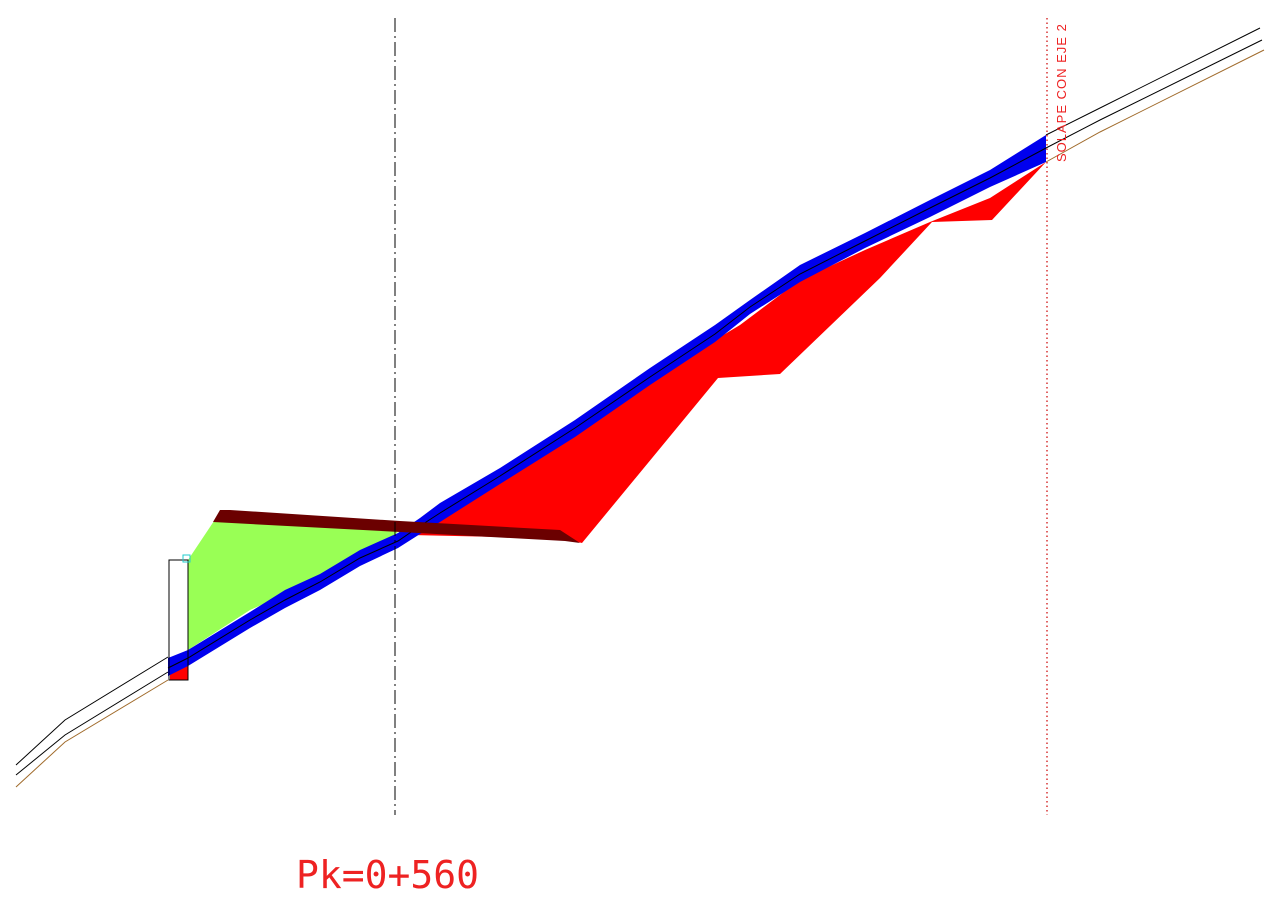 The image size is (1272, 904). I want to click on station-label: Pk=0+560, so click(387, 875).